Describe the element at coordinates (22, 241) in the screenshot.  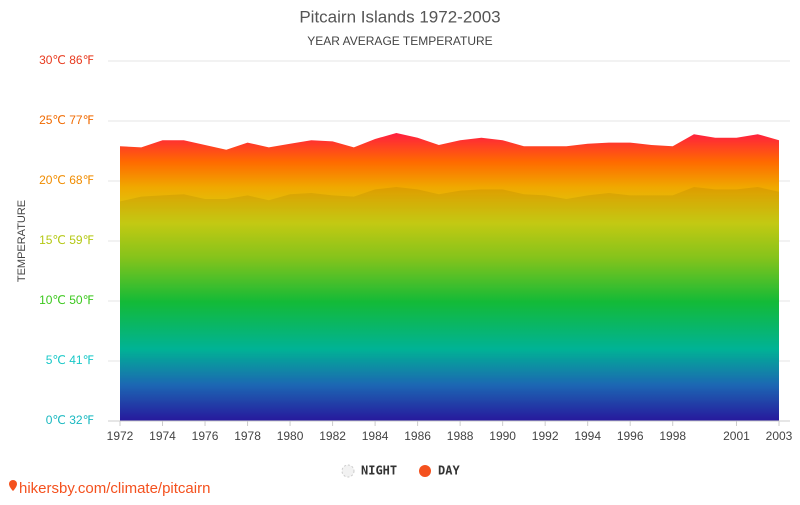
I see `y-axis-label: TEMPERATURE` at that location.